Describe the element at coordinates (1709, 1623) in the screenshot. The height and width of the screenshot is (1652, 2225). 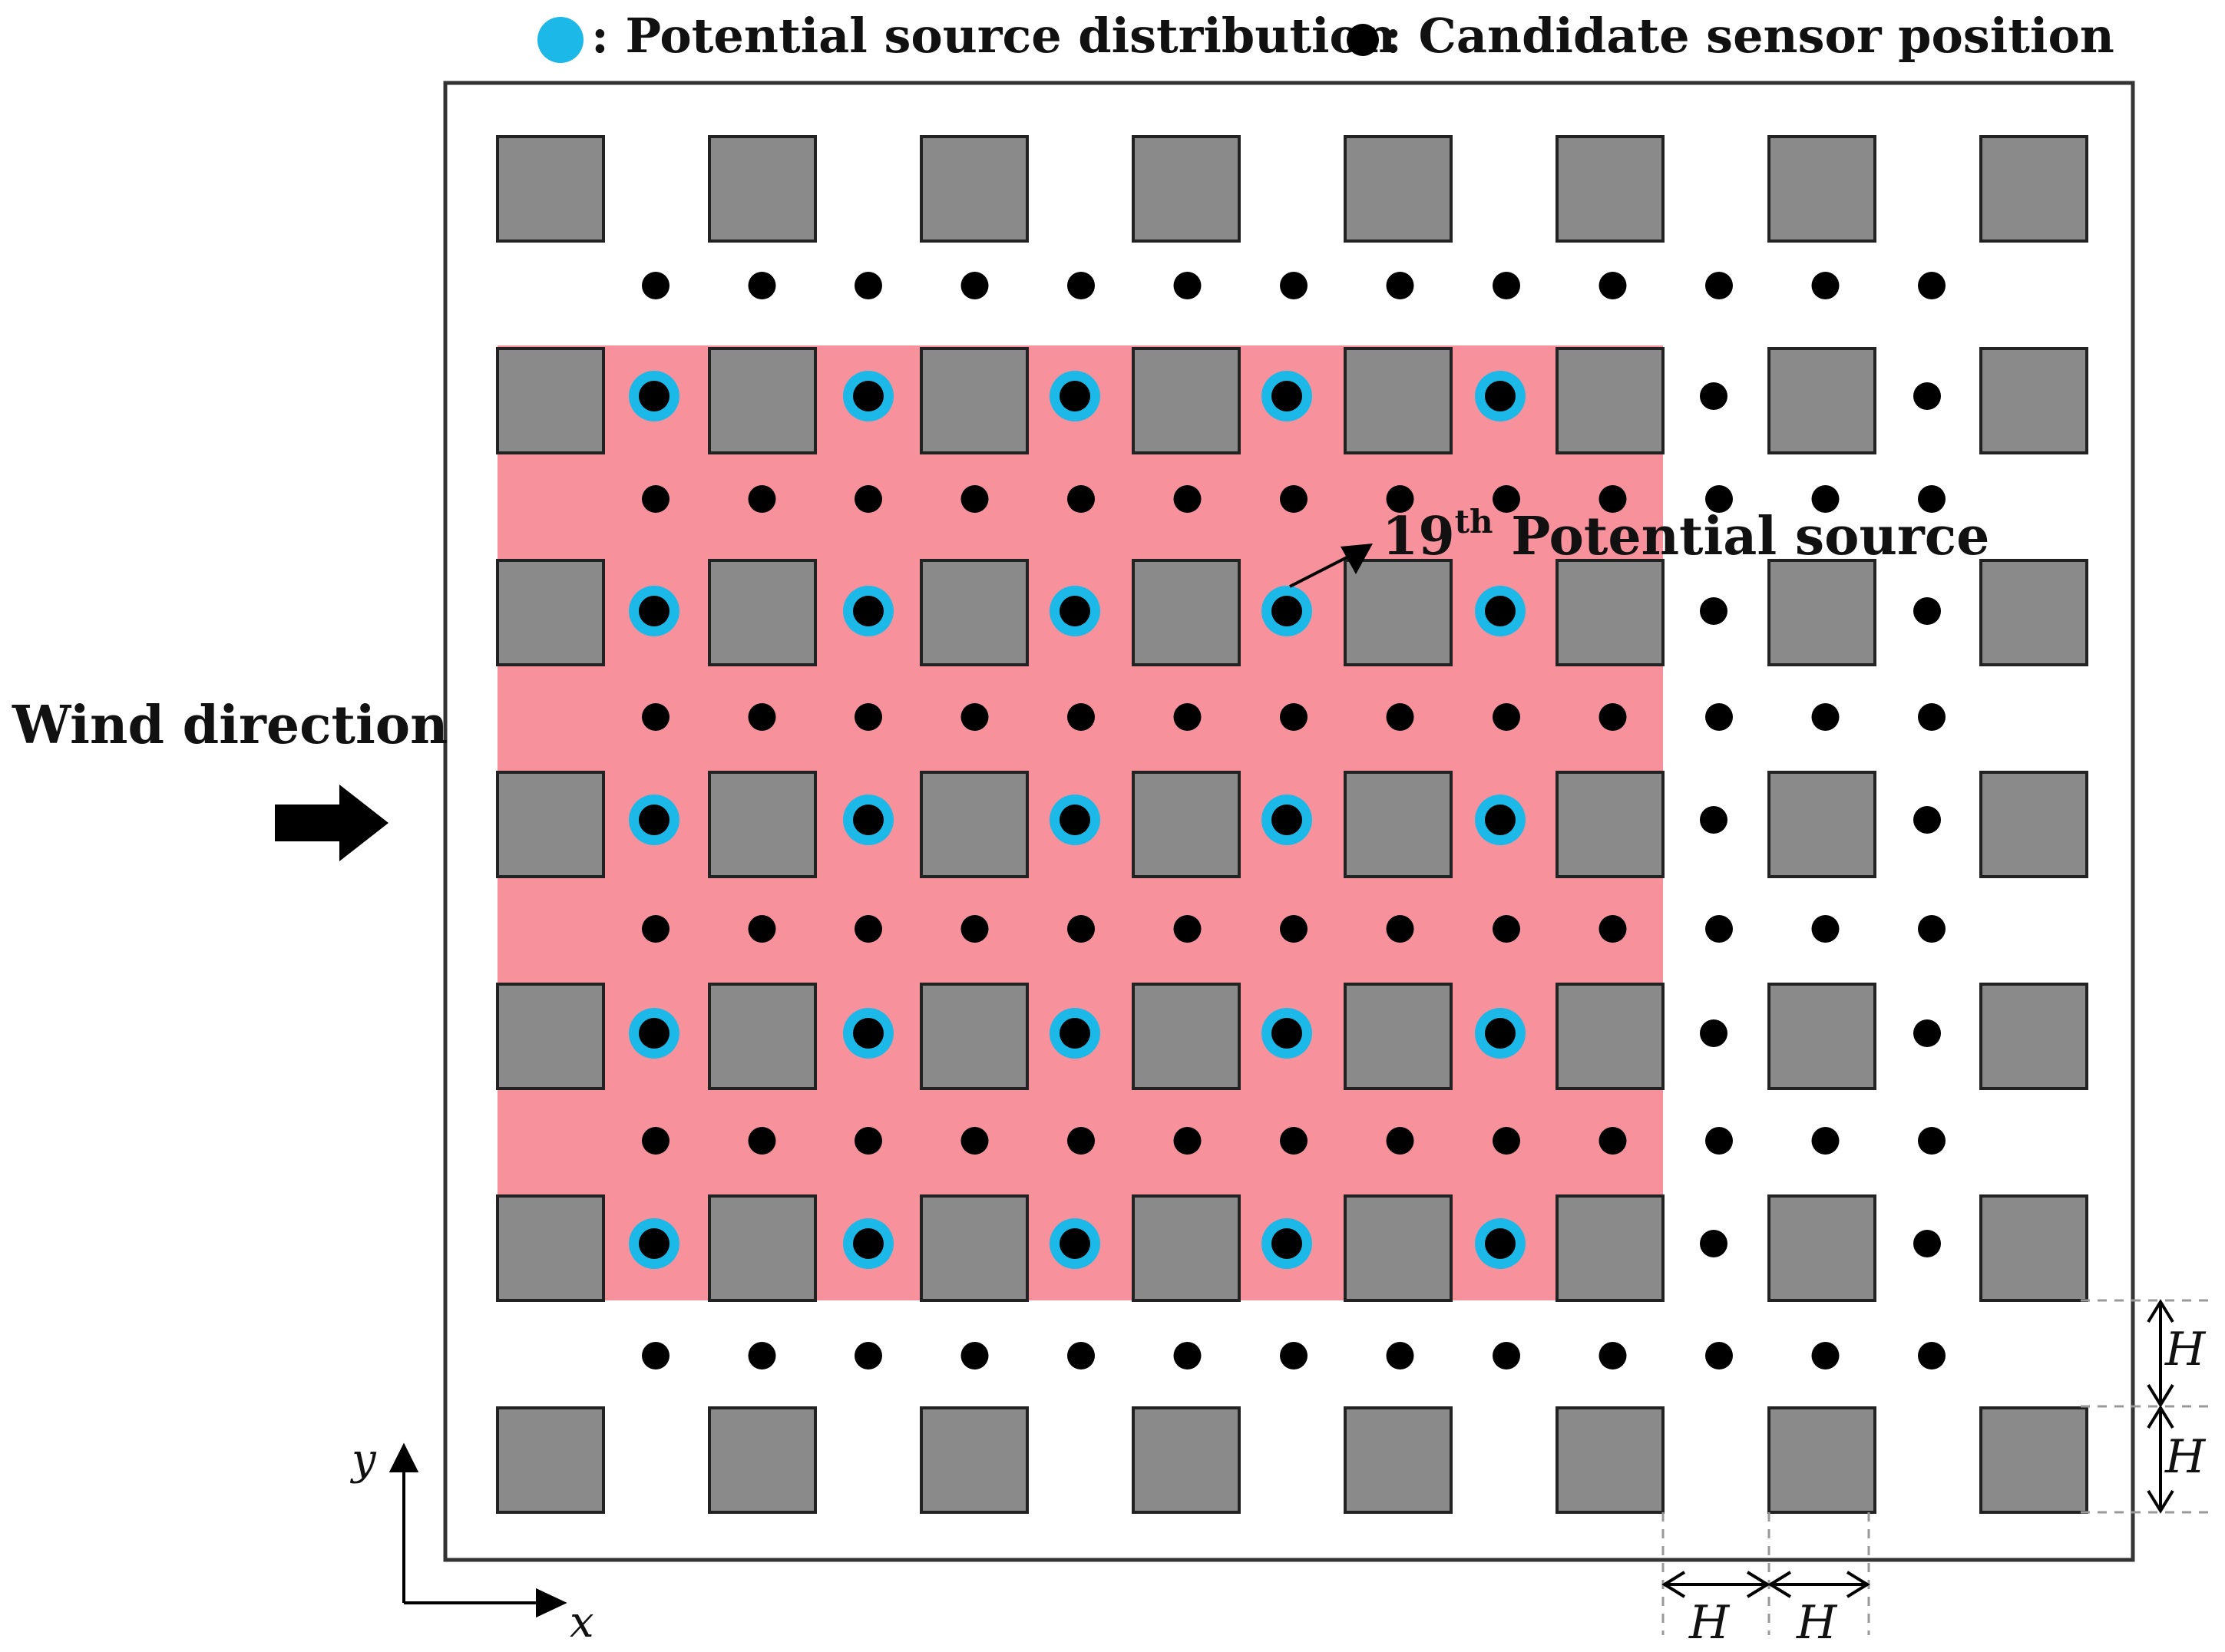
I see `dim-label-h3: H` at that location.